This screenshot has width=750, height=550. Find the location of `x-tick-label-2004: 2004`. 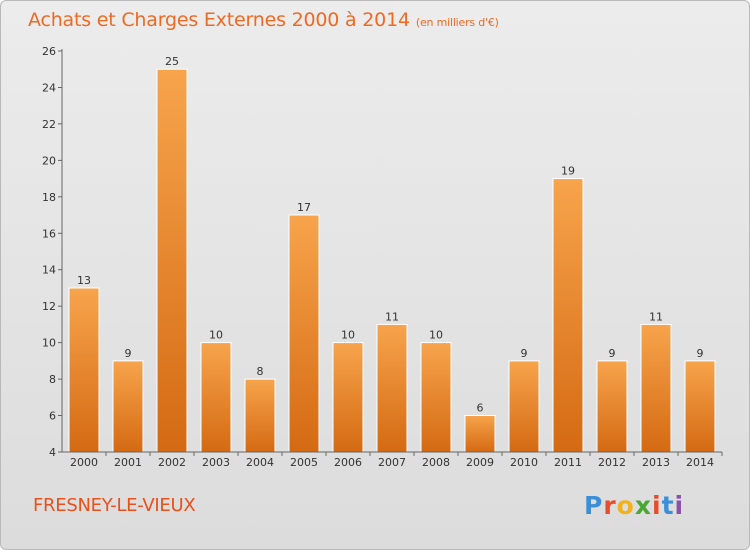

x-tick-label-2004: 2004 is located at coordinates (260, 462).